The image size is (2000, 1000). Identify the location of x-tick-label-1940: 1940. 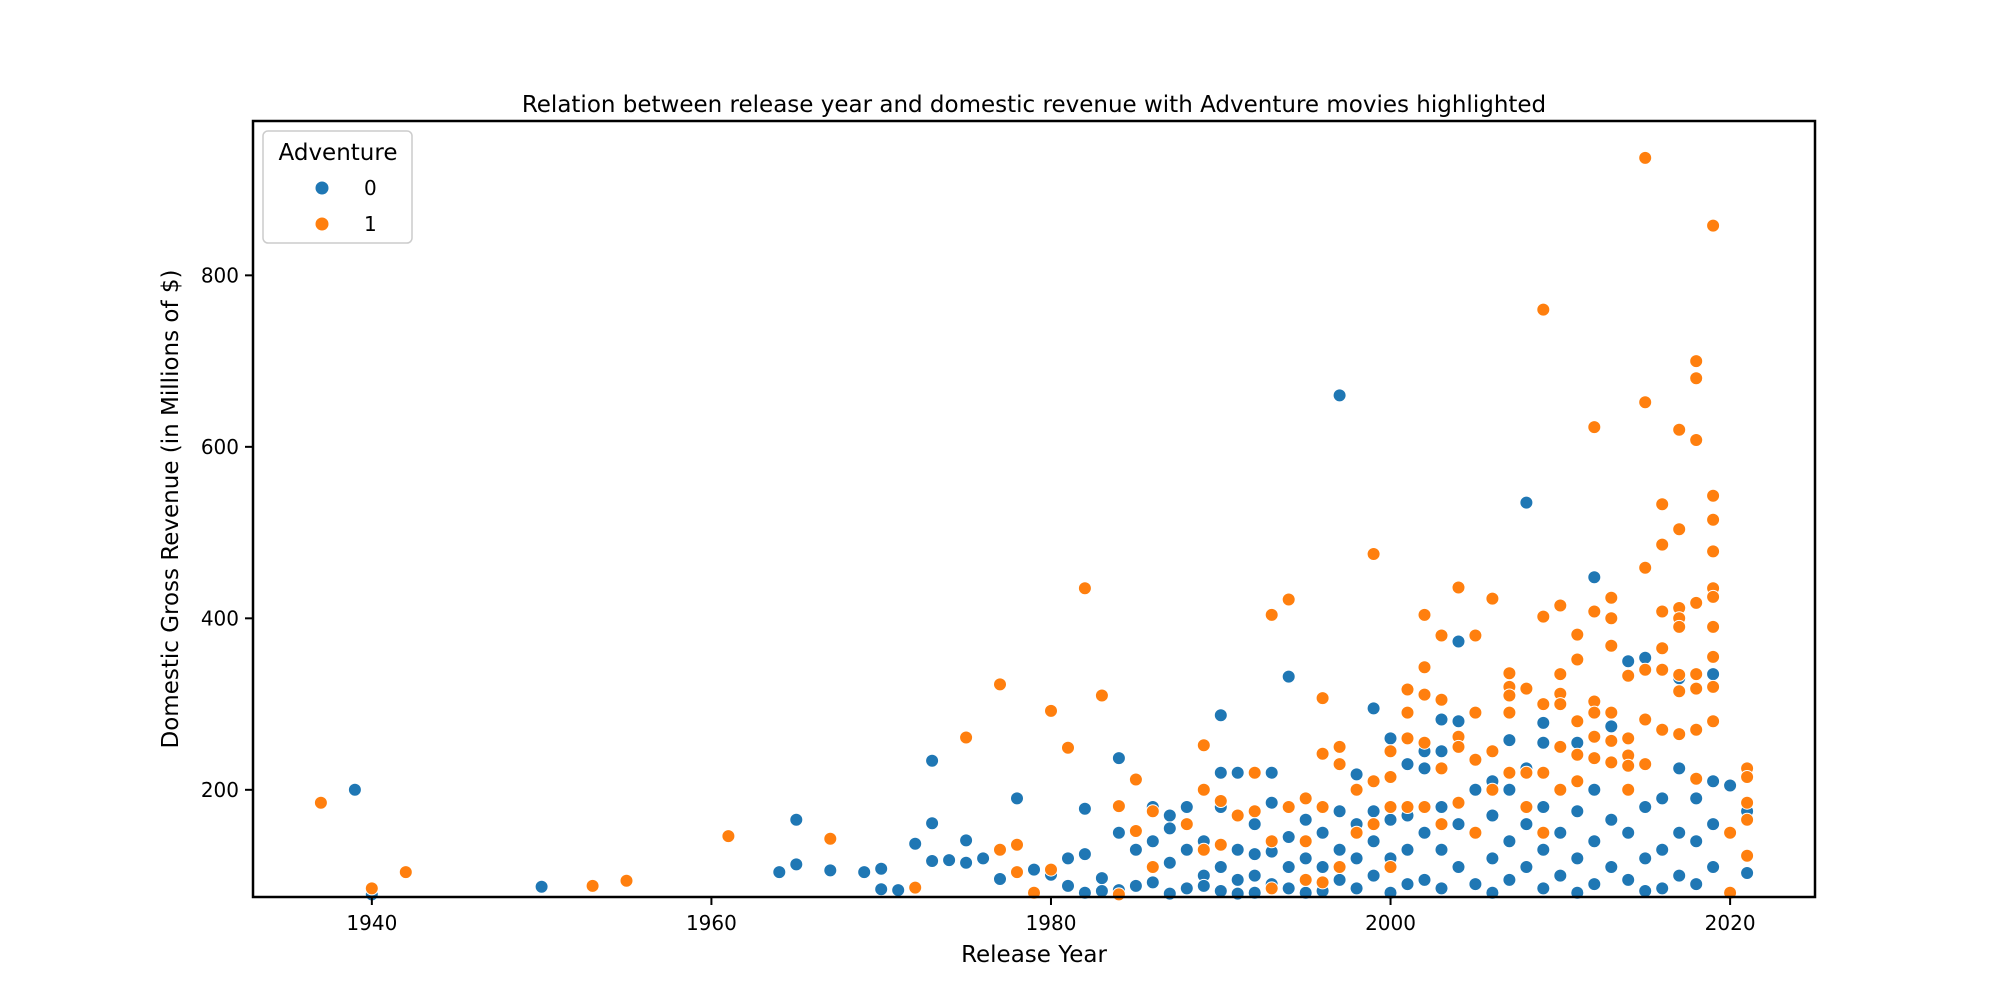
(371, 923).